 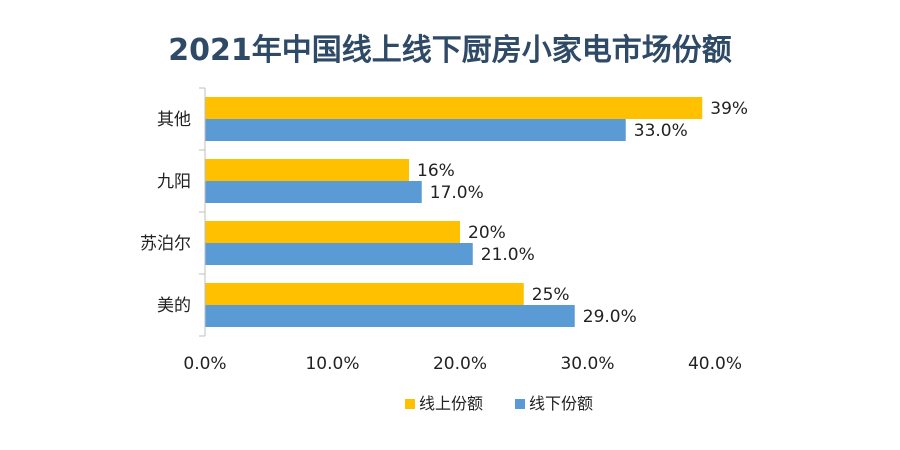 What do you see at coordinates (451, 403) in the screenshot?
I see `legend-label: 线上份额` at bounding box center [451, 403].